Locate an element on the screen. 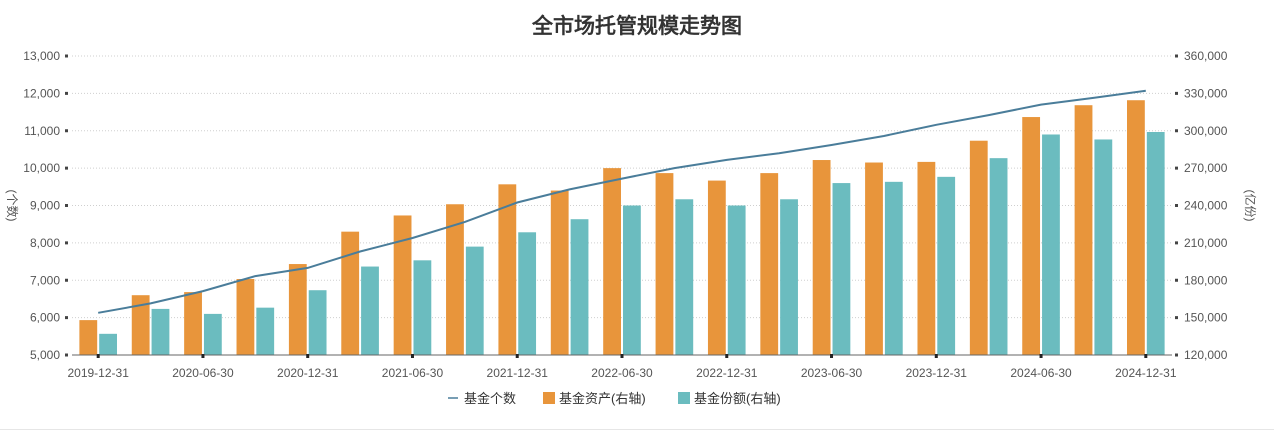 The height and width of the screenshot is (433, 1274). right-tick-label: 180,000 is located at coordinates (1206, 280).